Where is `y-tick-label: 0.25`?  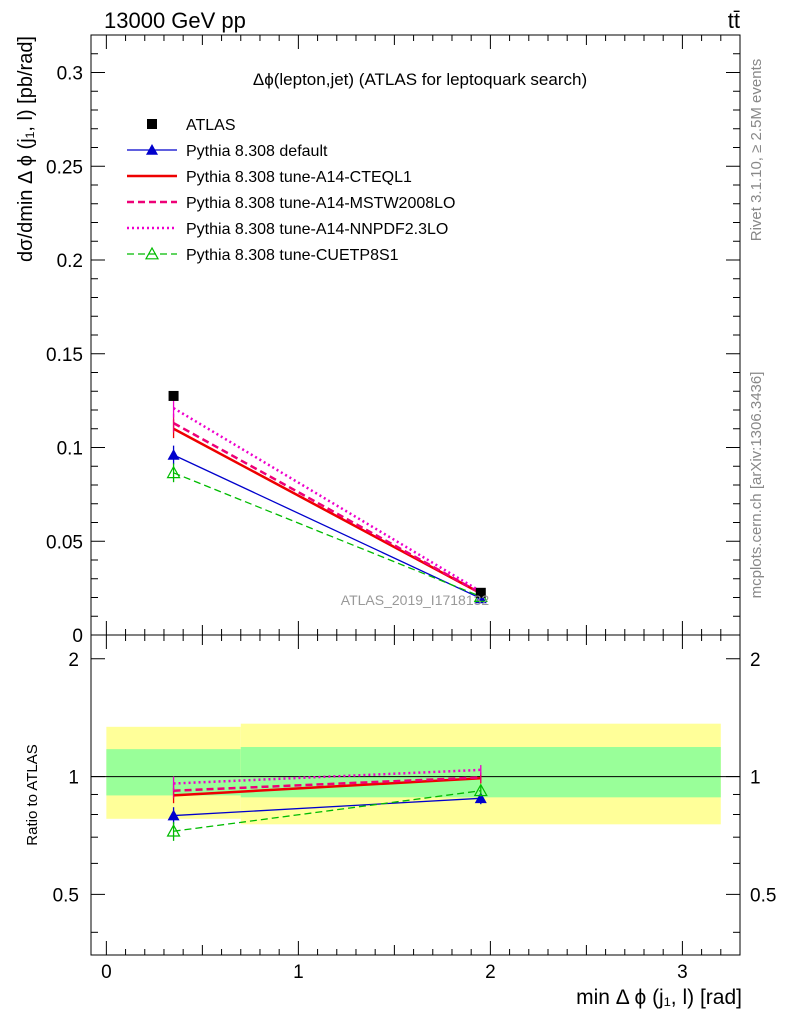
y-tick-label: 0.25 is located at coordinates (64, 167).